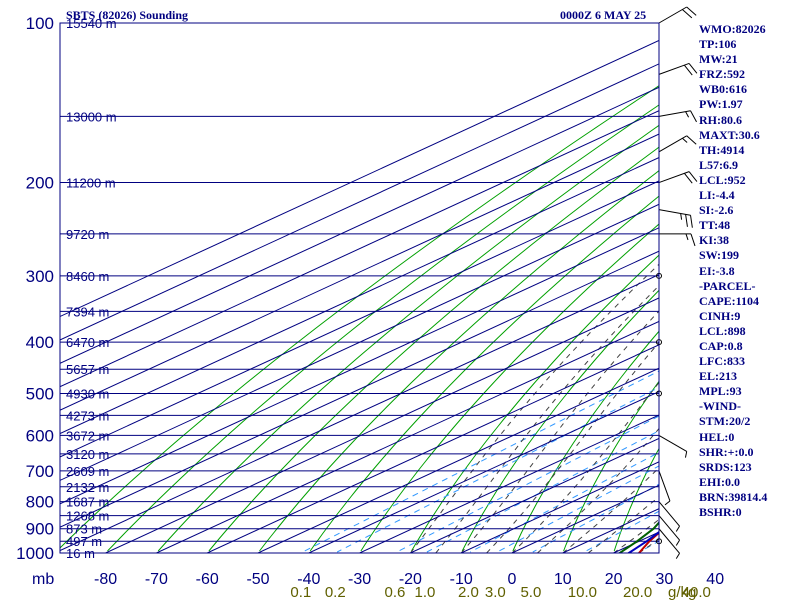 The height and width of the screenshot is (600, 800). I want to click on index-item: STM:20/2, so click(725, 421).